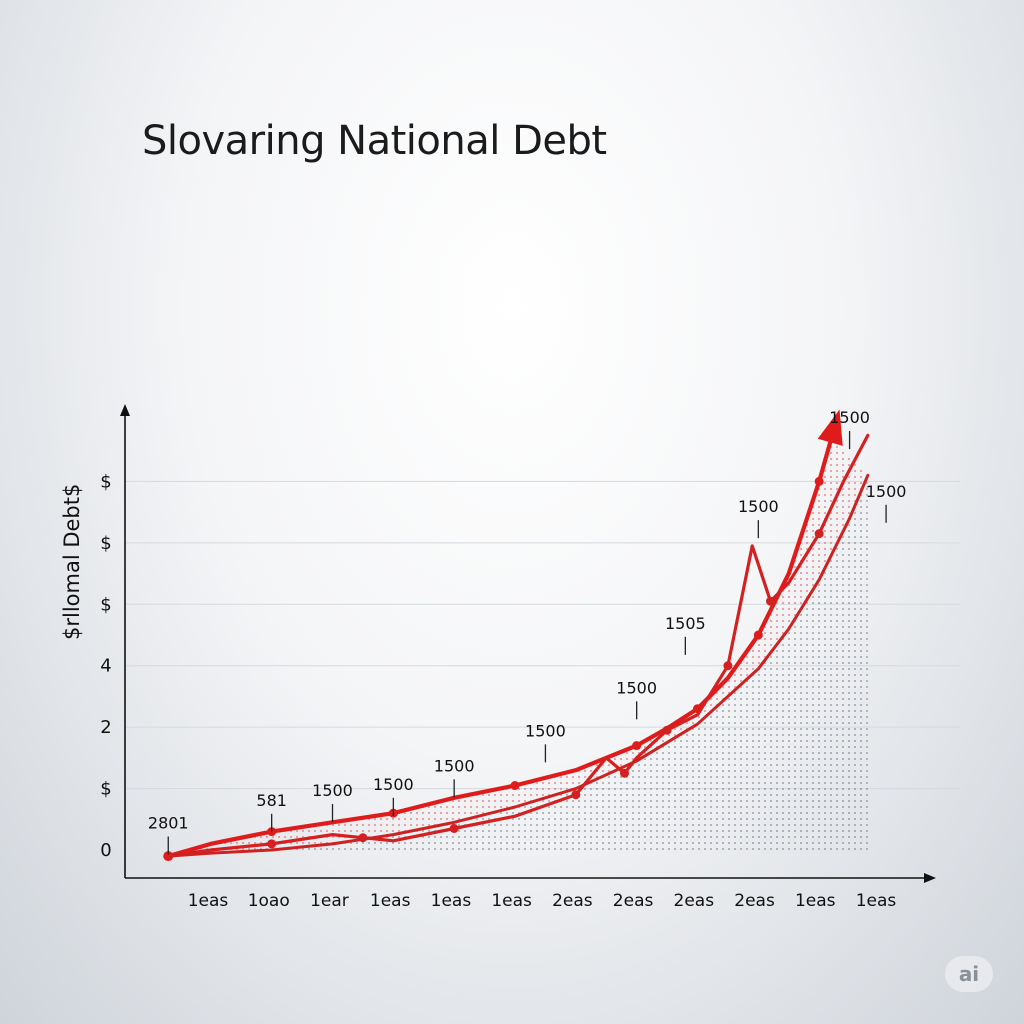  I want to click on y-tick-label: 2, so click(105, 727).